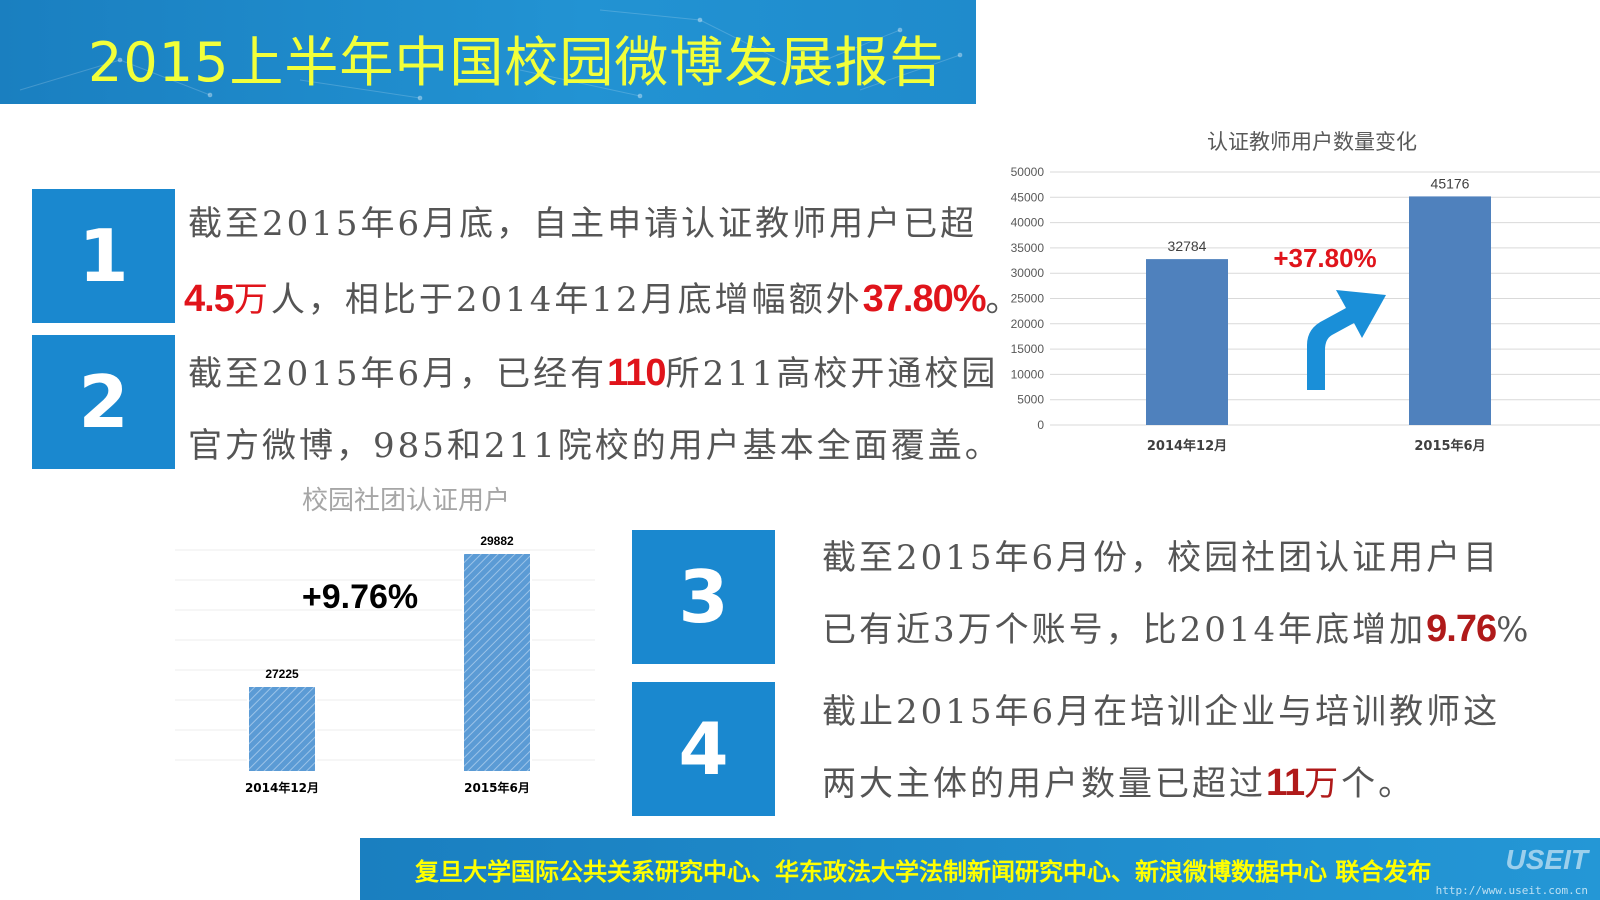 The image size is (1600, 900). I want to click on network-pattern-background, so click(491, 55).